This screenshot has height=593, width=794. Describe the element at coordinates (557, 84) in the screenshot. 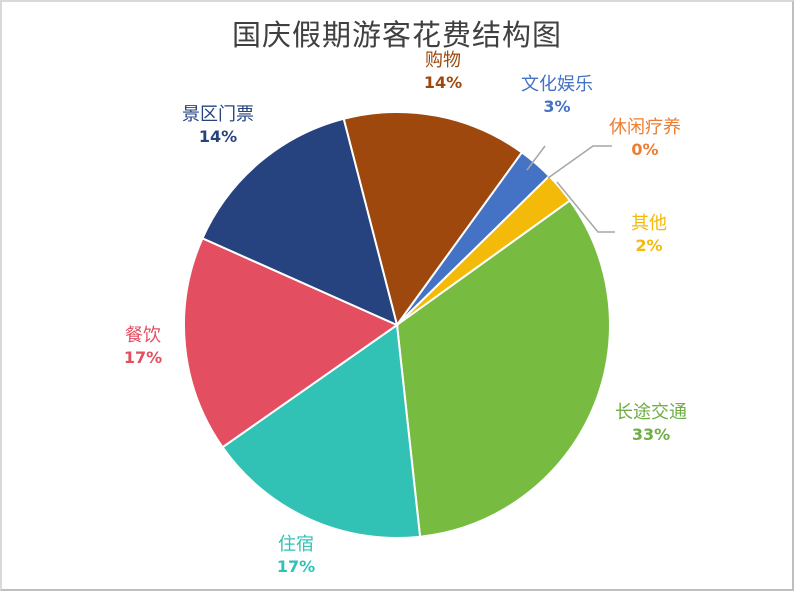

I see `data-label-name: 文化娱乐` at that location.